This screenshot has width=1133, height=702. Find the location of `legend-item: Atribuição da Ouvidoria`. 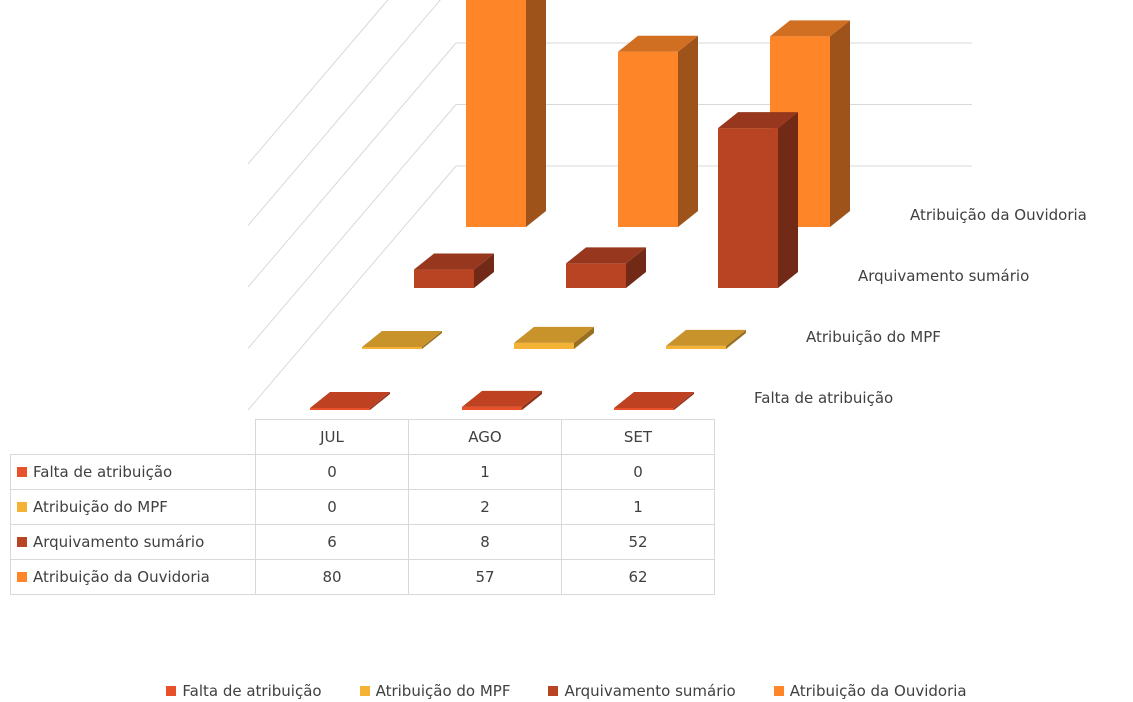

legend-item: Atribuição da Ouvidoria is located at coordinates (870, 691).